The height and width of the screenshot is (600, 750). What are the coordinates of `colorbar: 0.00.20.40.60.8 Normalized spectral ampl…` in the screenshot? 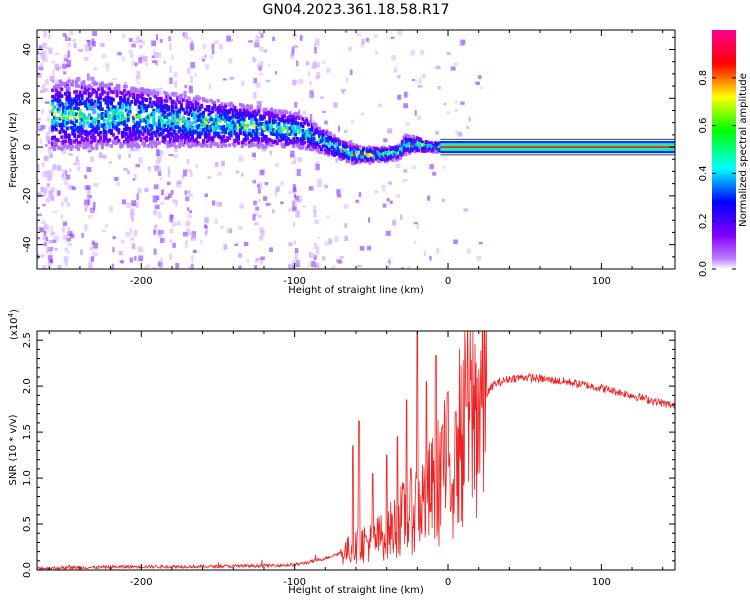 It's located at (723, 153).